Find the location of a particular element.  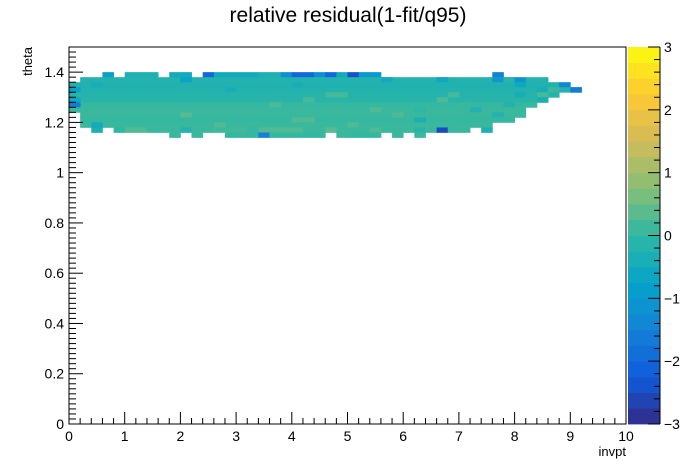

x-tick-label: 0 is located at coordinates (69, 436).